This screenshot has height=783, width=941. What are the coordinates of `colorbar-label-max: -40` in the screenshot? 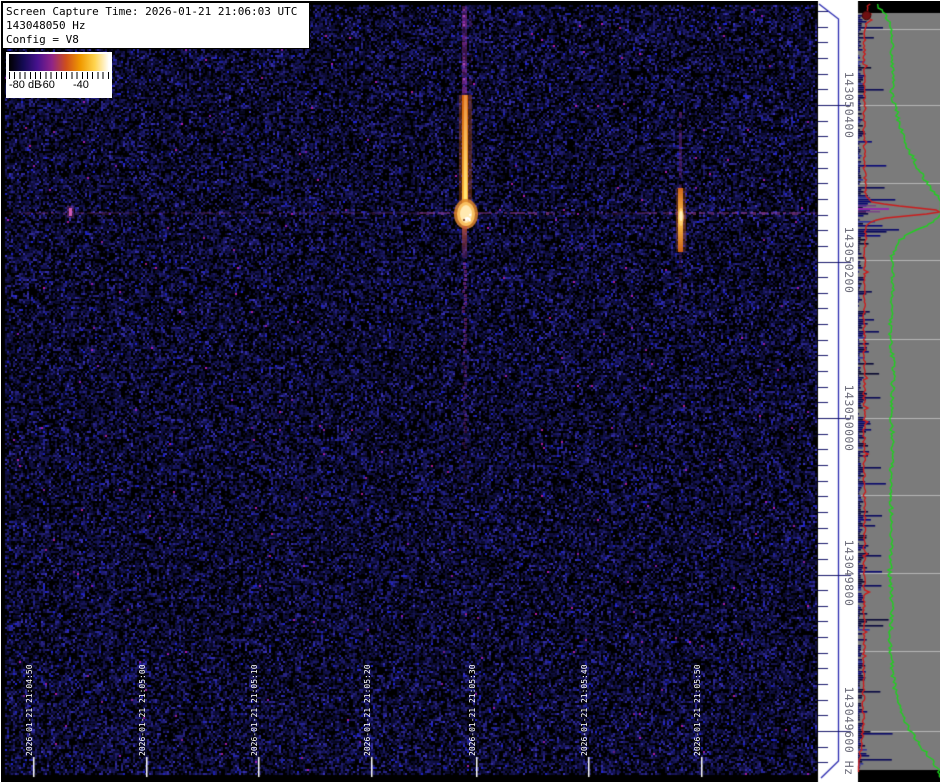 It's located at (81, 85).